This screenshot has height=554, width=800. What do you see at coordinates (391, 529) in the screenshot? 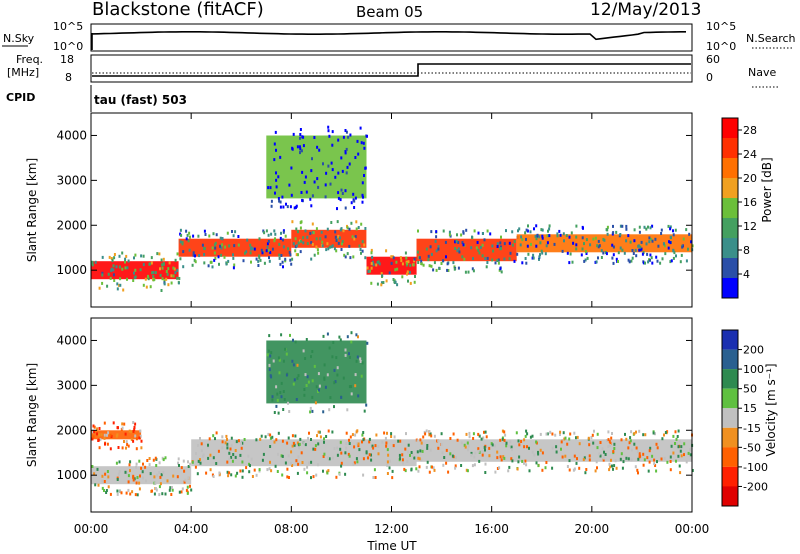
I see `x-tick-label: 12:00` at bounding box center [391, 529].